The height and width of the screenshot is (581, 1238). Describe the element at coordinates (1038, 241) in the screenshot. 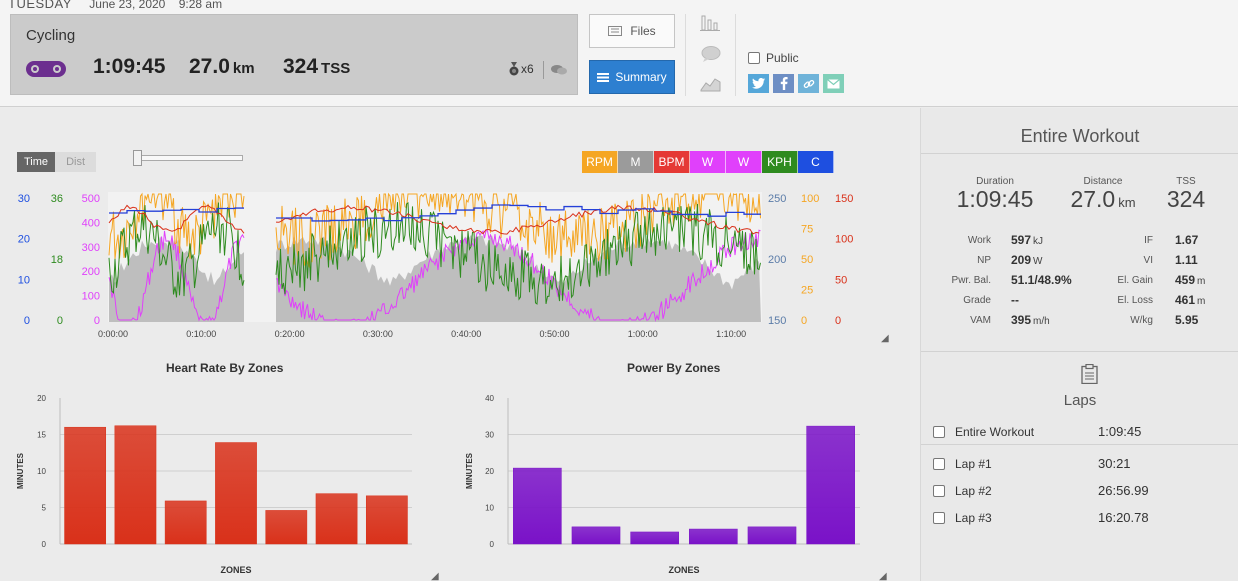

I see `metric-unit: kJ` at that location.